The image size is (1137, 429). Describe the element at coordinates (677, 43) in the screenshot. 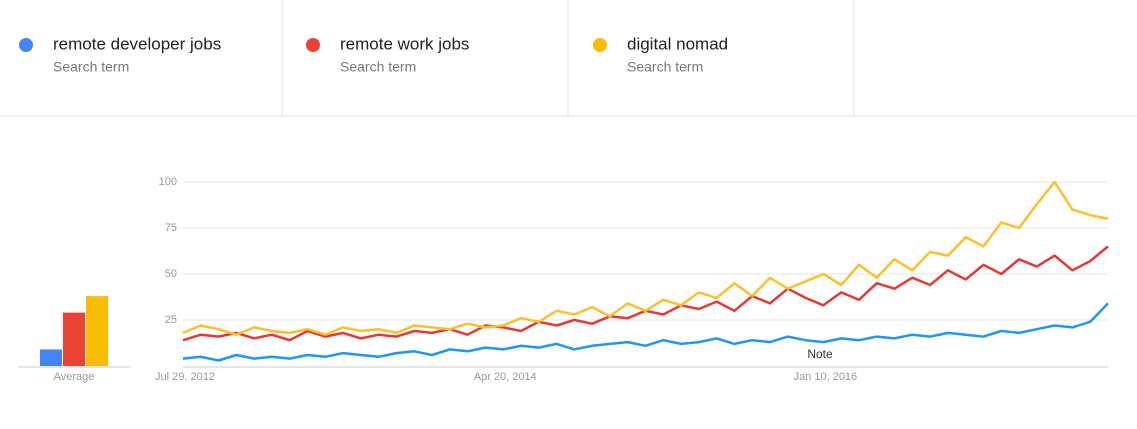

I see `legend-term: digital nomad` at that location.